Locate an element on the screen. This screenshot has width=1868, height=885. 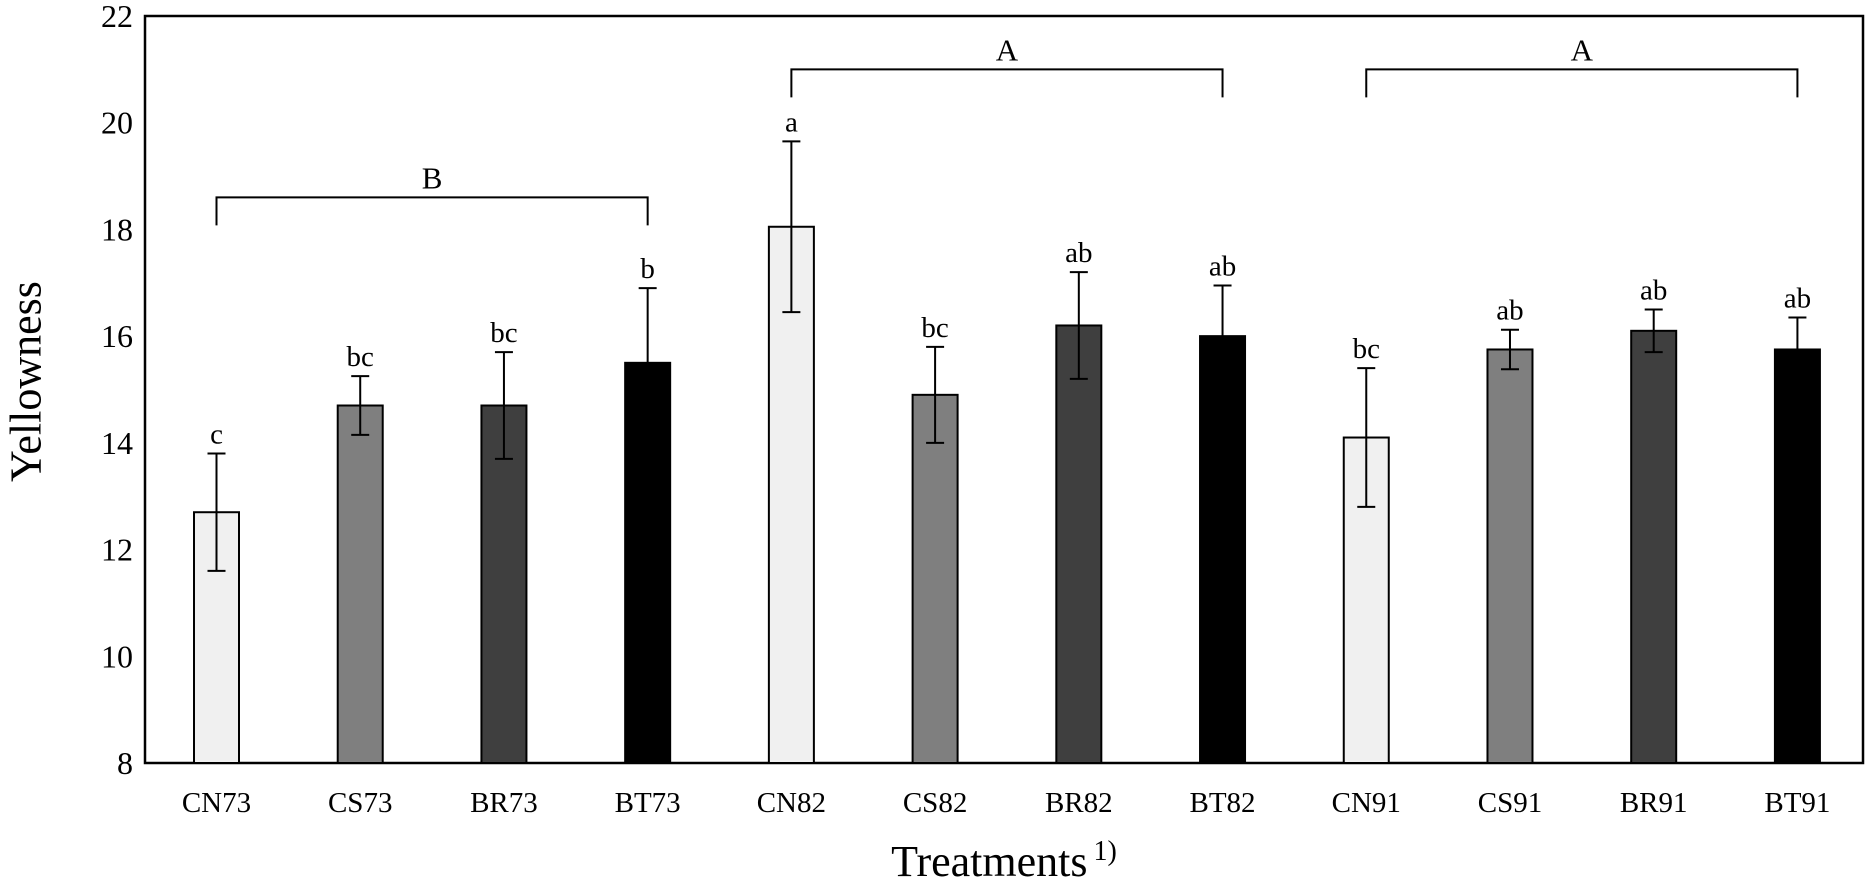
significance-letter-CS82: bc is located at coordinates (934, 328).